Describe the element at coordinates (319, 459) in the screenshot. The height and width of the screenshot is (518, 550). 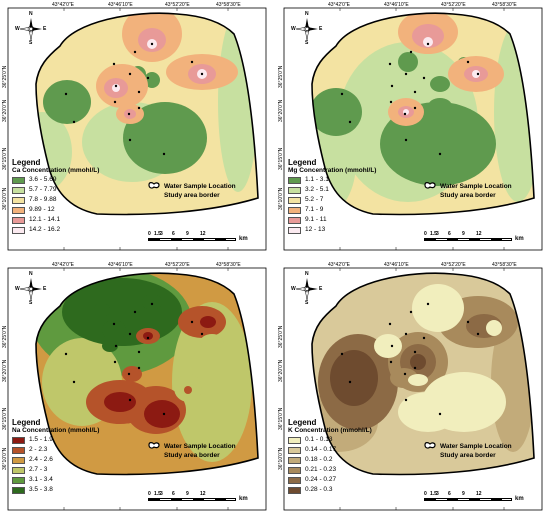
I see `legend-label: 0.18 - 0.2` at that location.